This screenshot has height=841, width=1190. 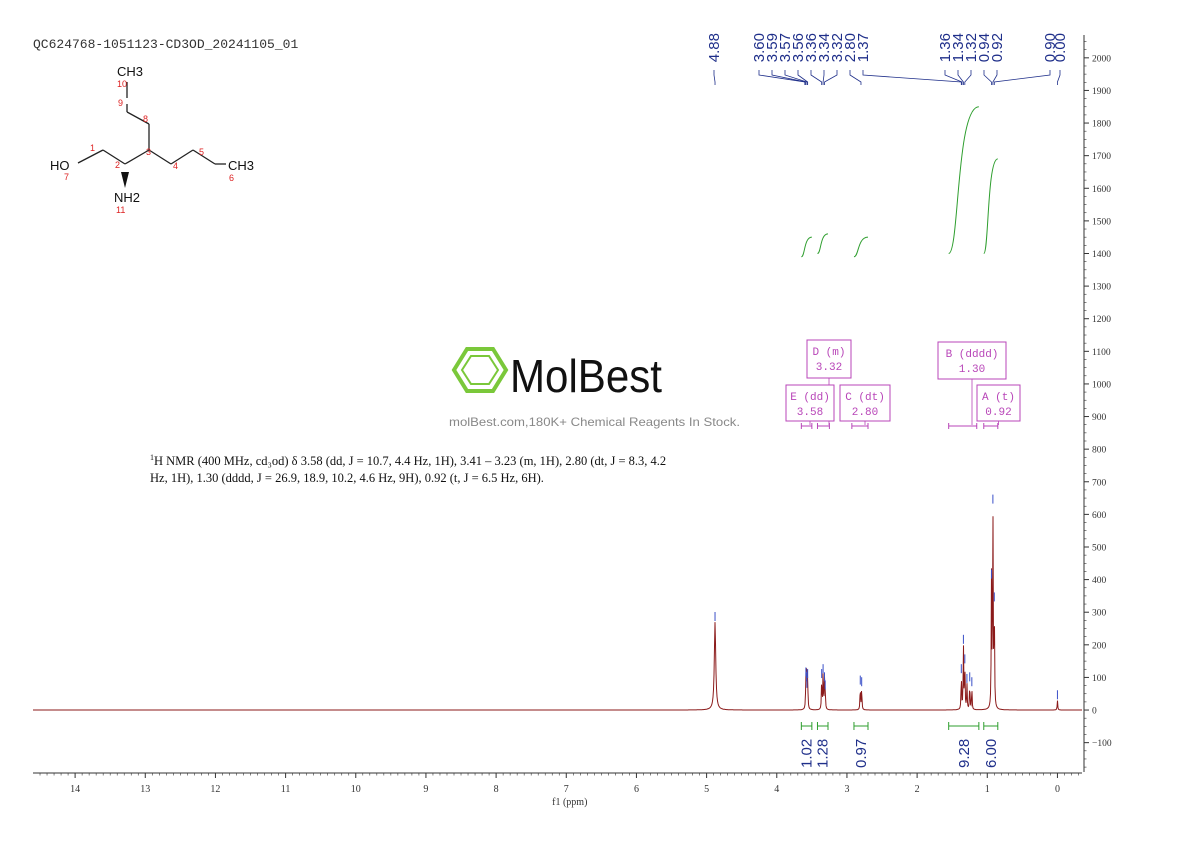 What do you see at coordinates (772, 47) in the screenshot?
I see `peak-label: 3.59` at bounding box center [772, 47].